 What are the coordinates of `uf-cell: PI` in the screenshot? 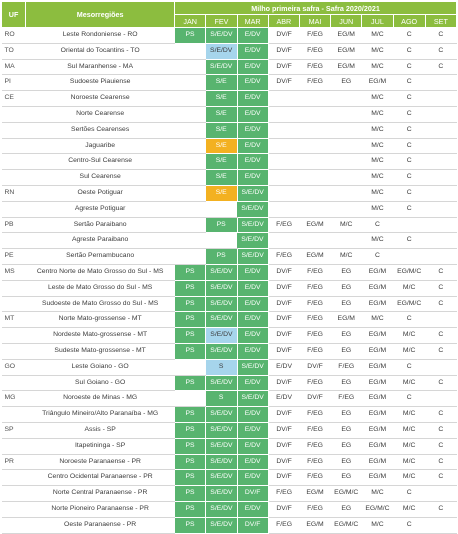 It's located at (14, 83).